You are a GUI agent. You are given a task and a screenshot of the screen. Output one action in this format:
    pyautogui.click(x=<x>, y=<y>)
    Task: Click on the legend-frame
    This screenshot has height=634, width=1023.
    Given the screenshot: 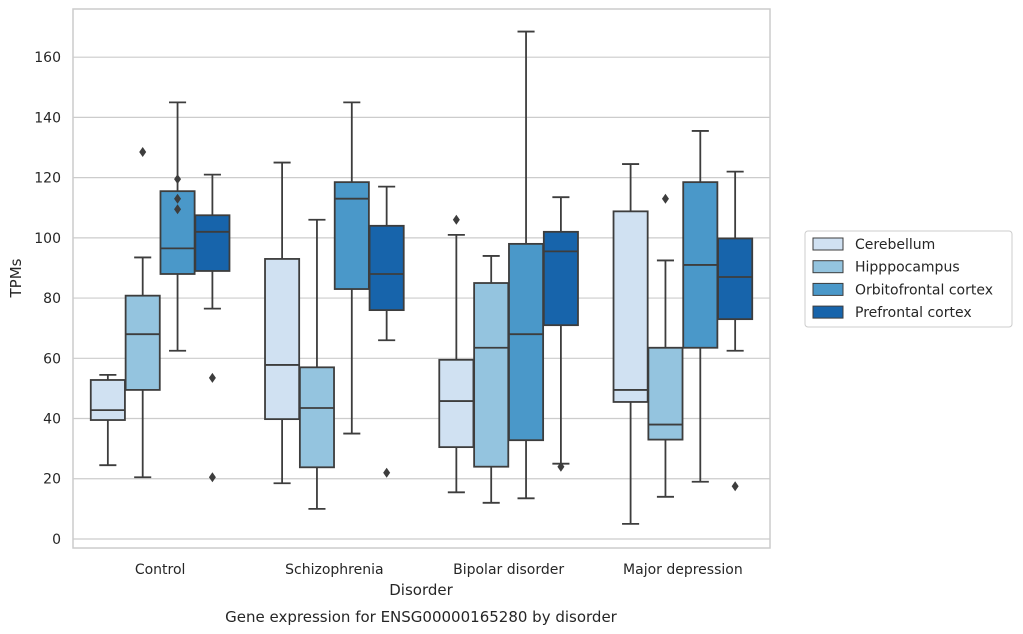 What is the action you would take?
    pyautogui.click(x=908, y=279)
    